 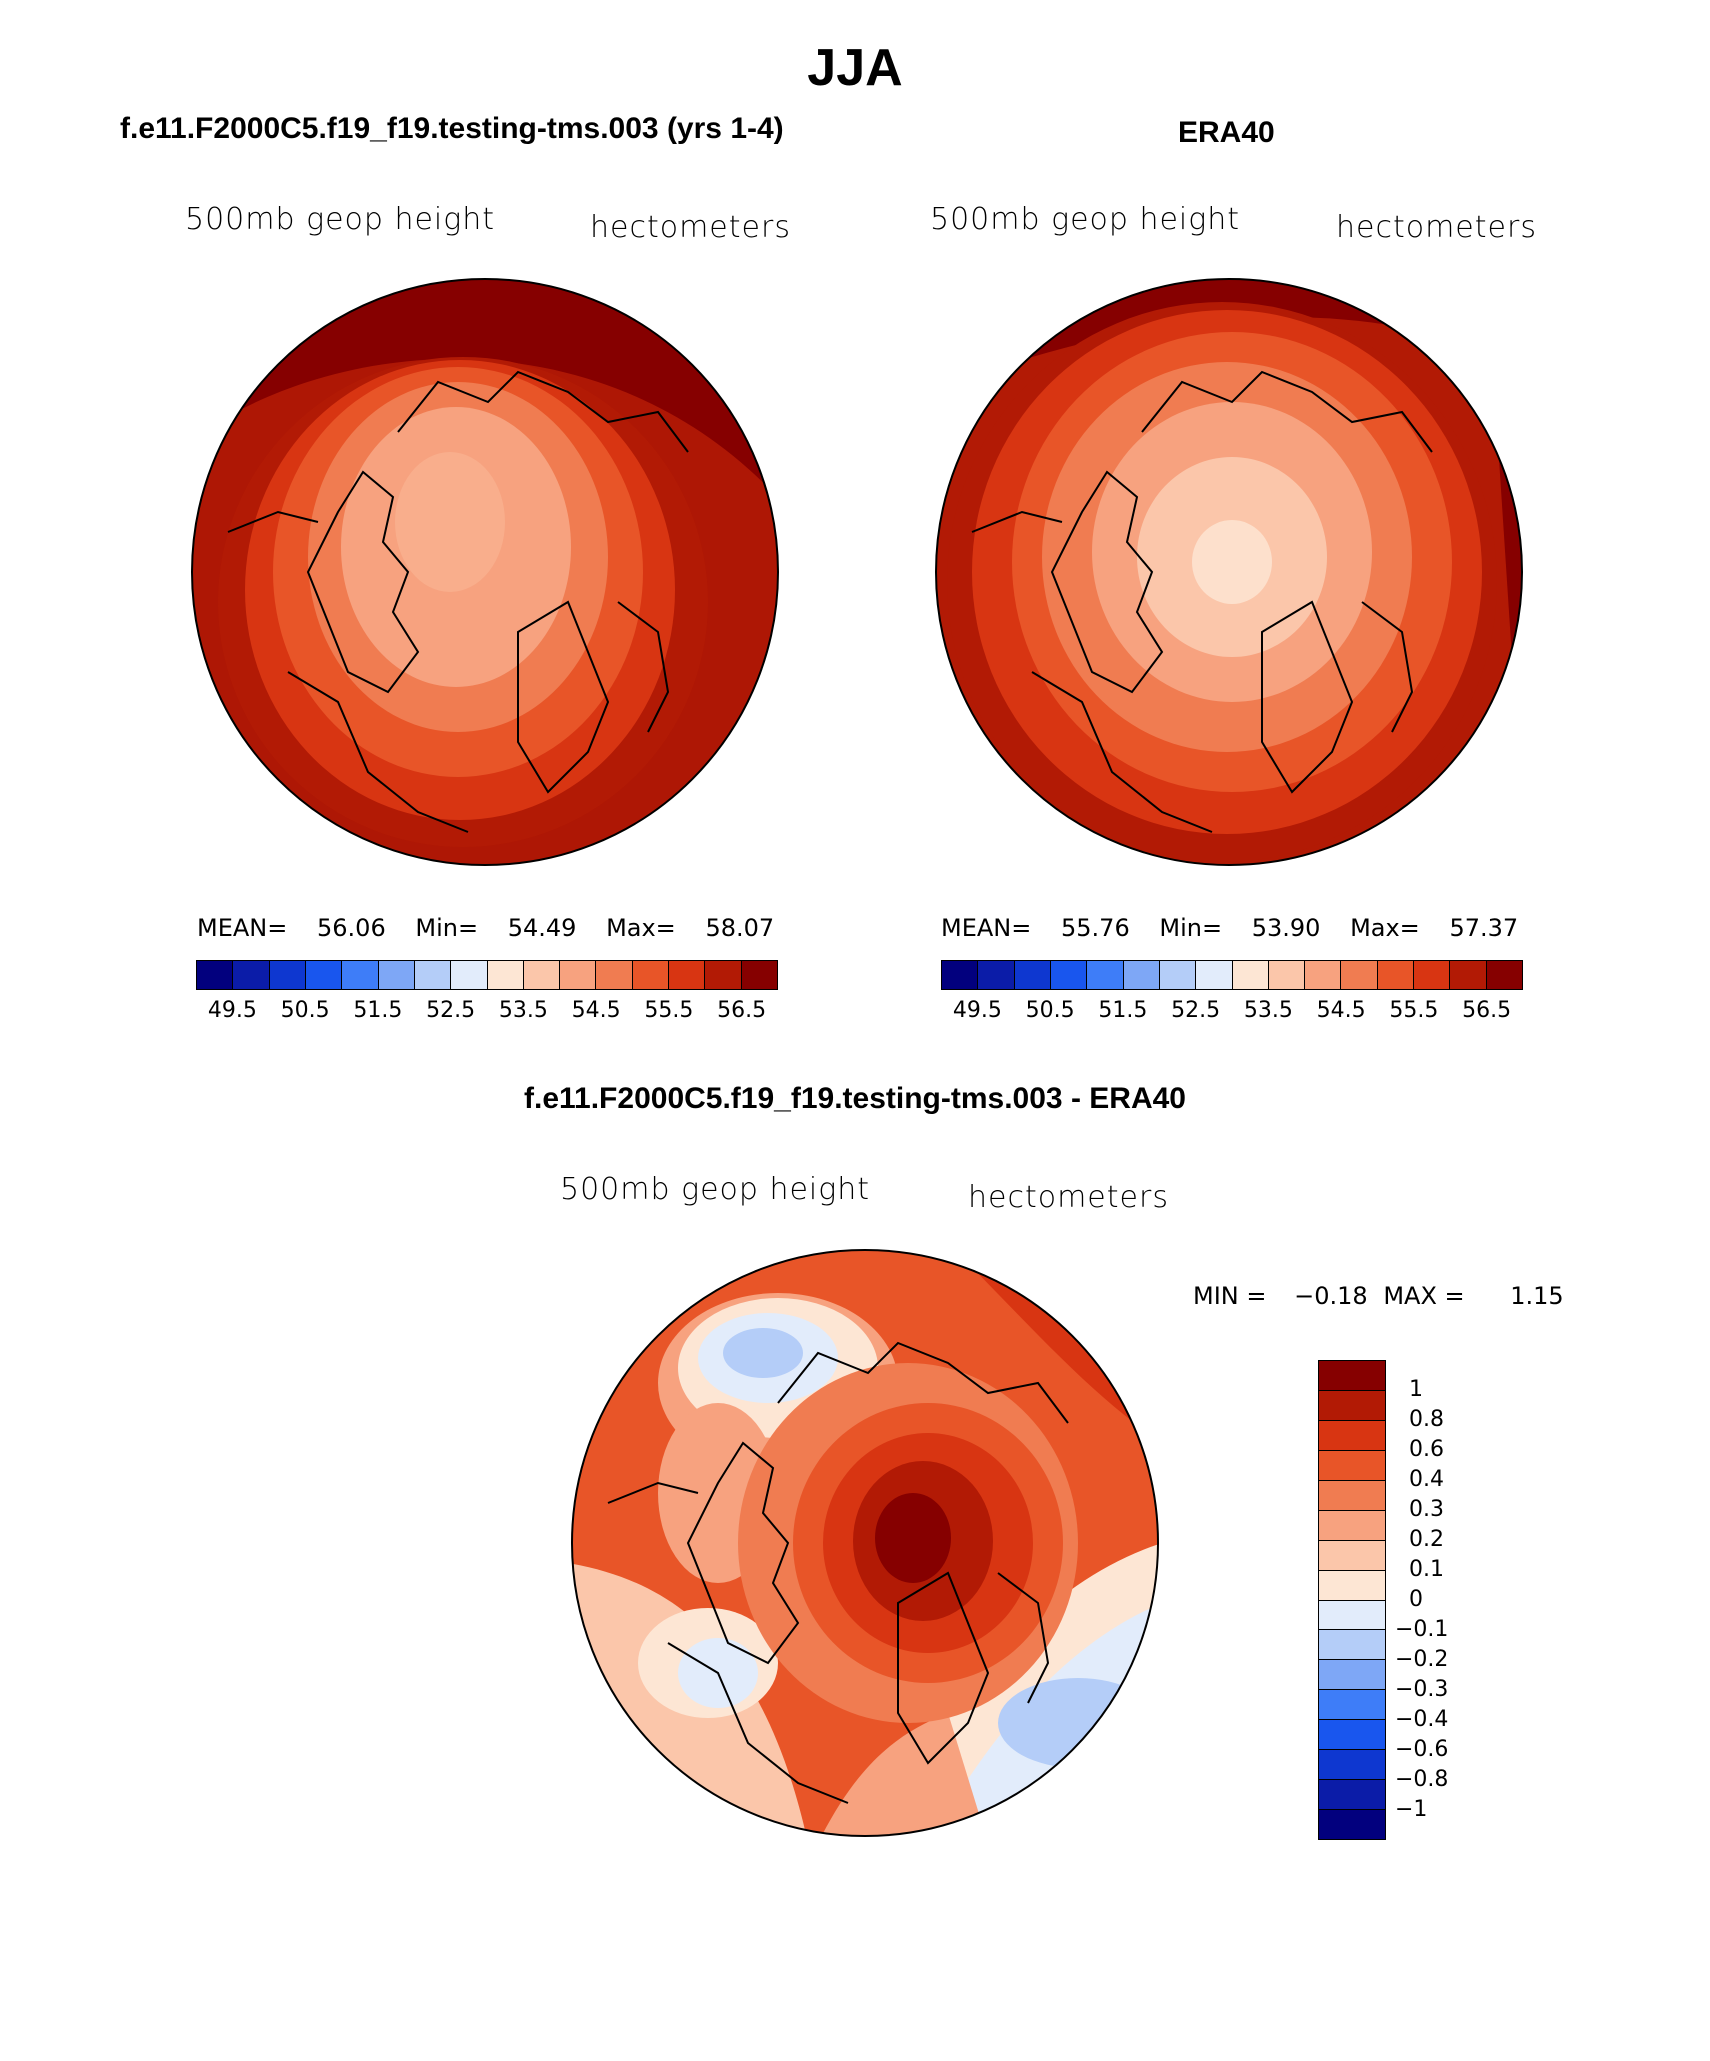 I want to click on panel-1-colorbar, so click(x=487, y=975).